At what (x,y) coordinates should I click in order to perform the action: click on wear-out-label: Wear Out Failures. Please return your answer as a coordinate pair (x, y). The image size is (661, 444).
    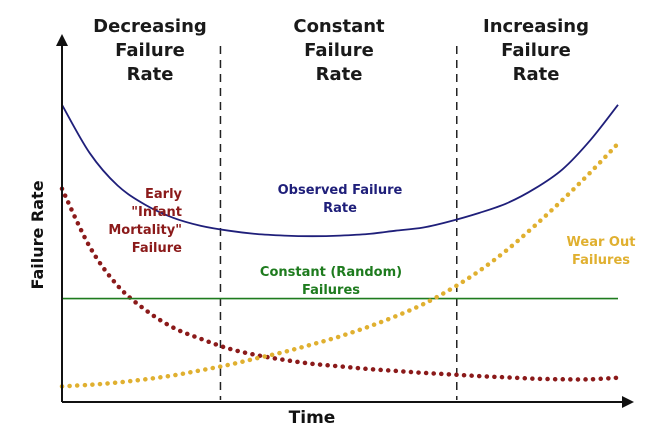
    Looking at the image, I should click on (601, 251).